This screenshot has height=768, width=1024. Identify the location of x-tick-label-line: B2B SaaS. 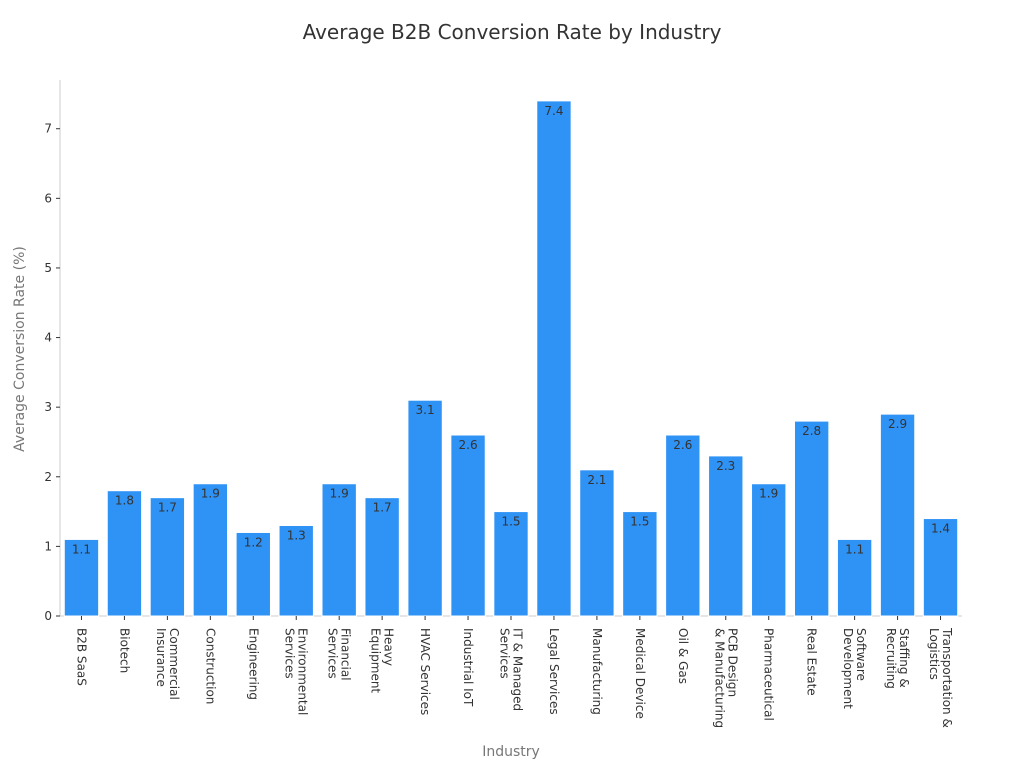
(81, 657).